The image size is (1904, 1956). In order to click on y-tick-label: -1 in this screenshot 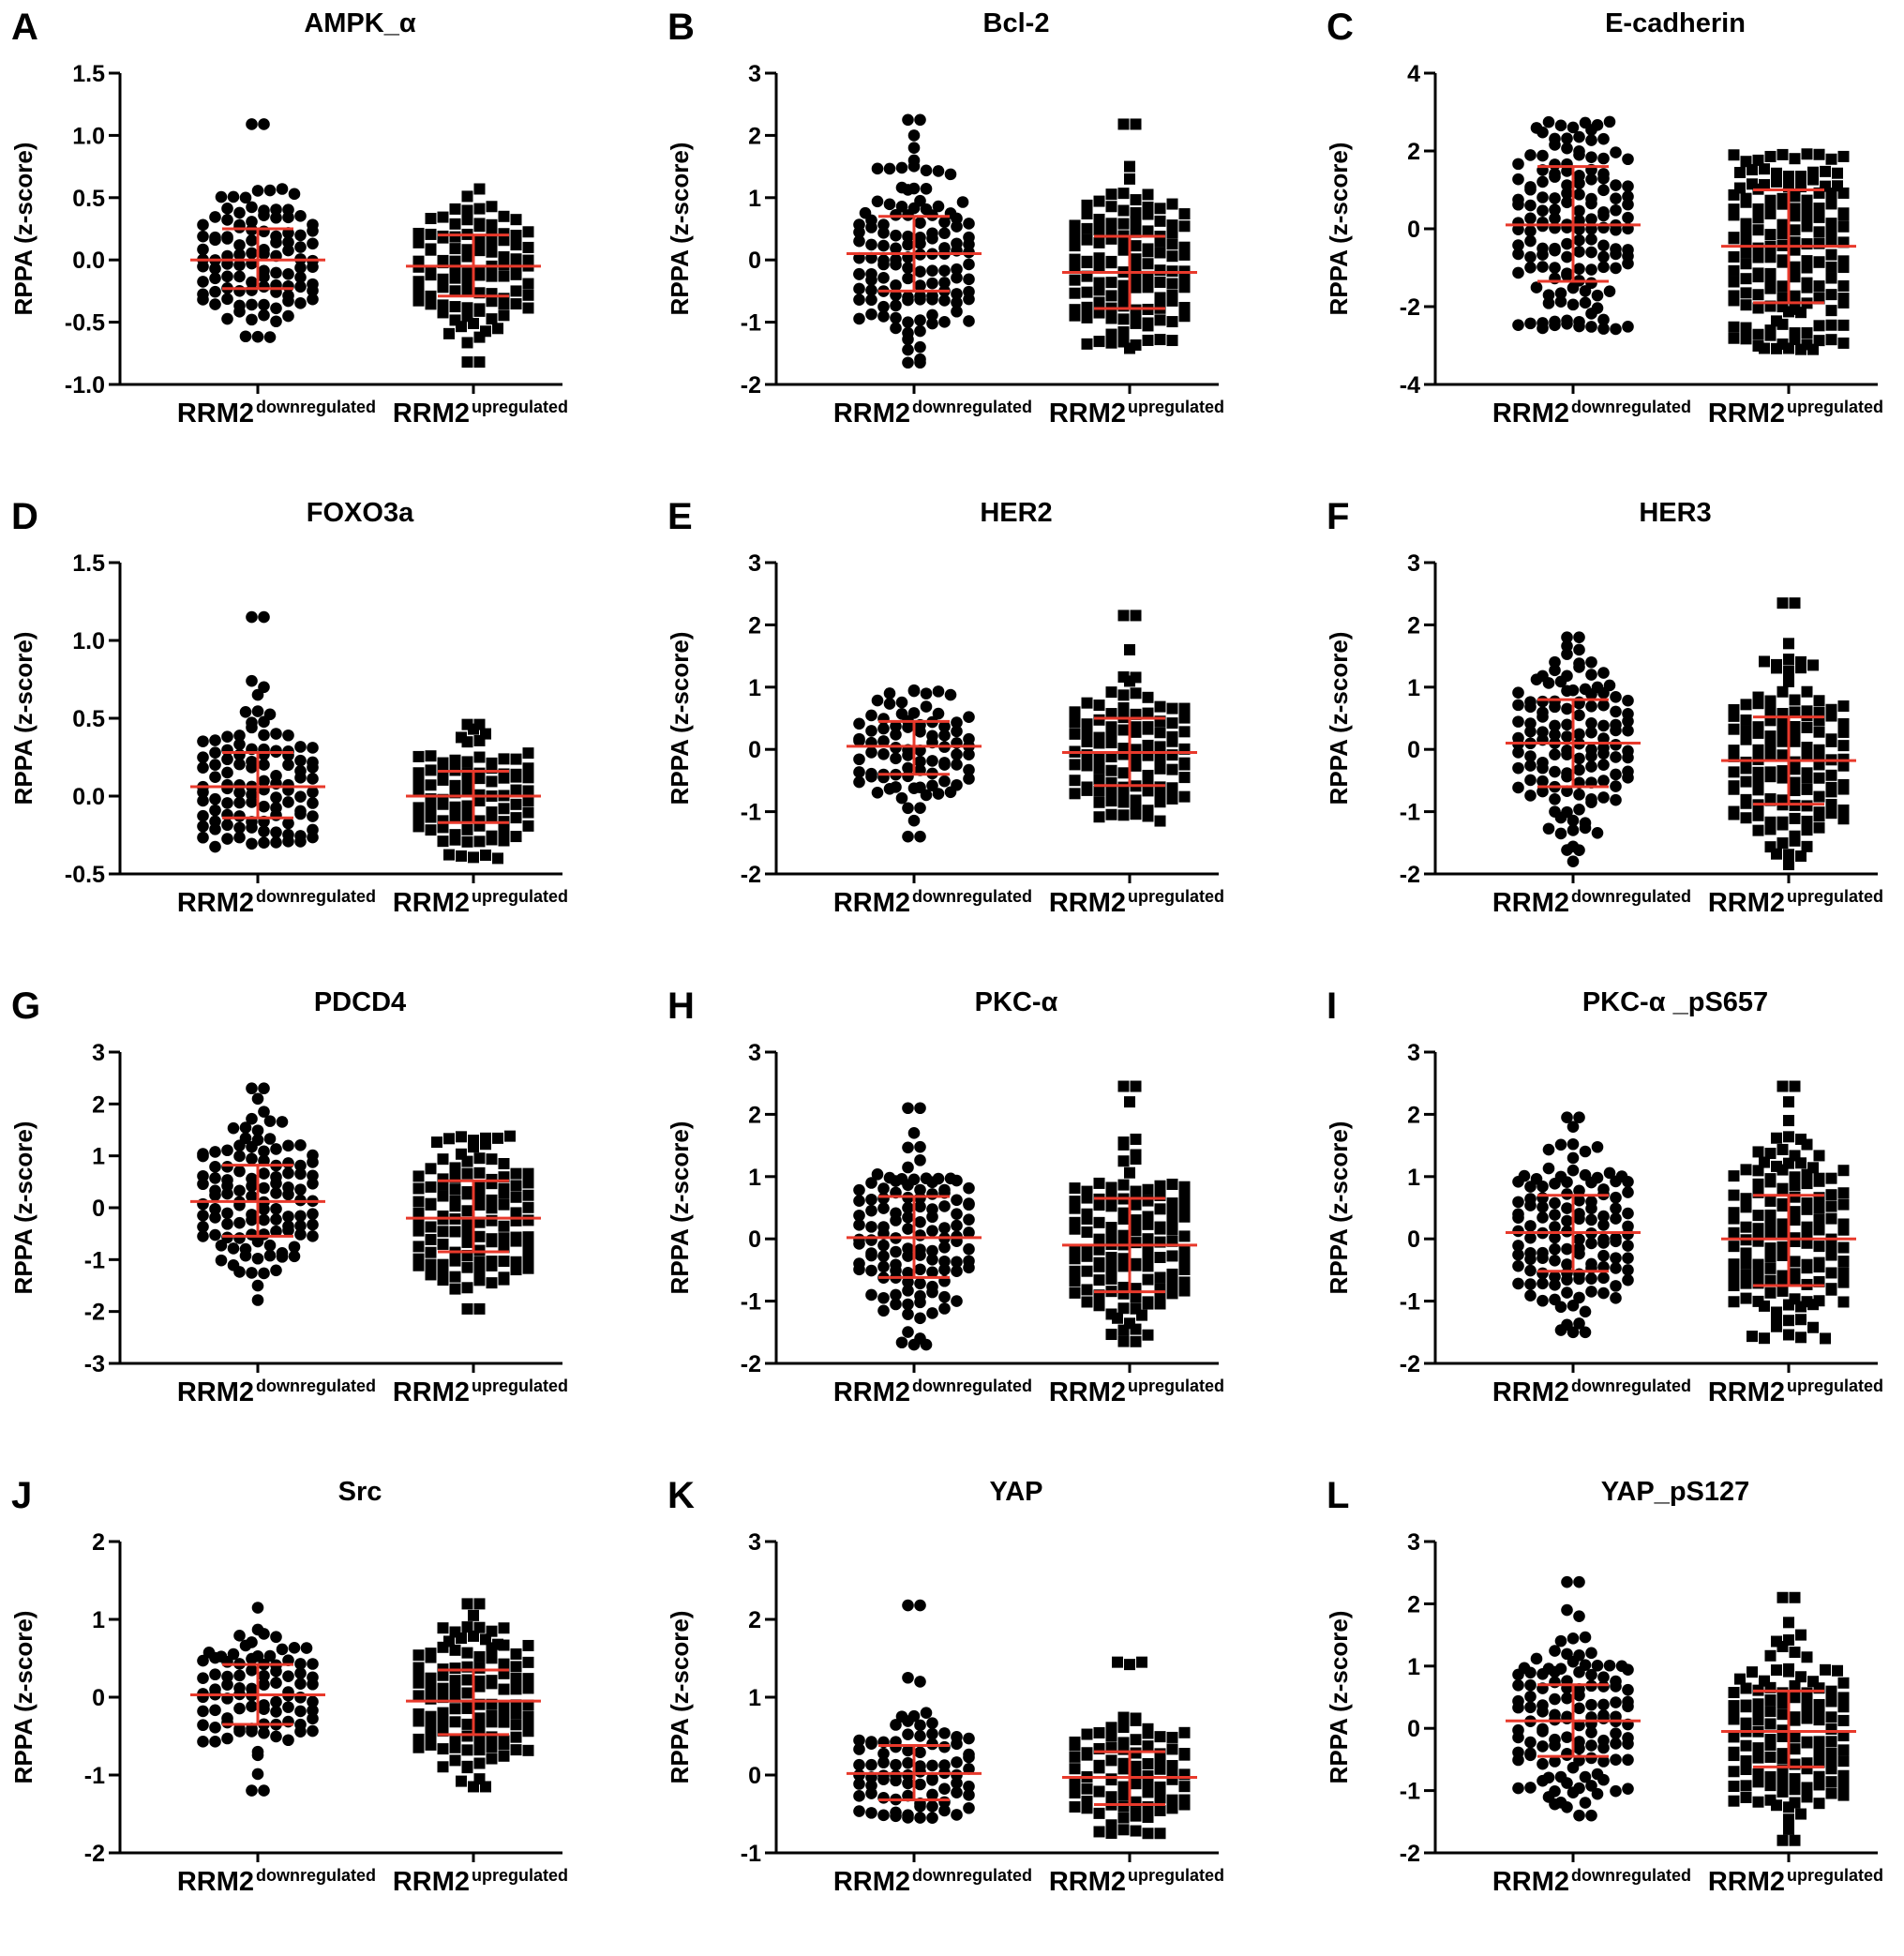, I will do `click(1410, 1792)`.